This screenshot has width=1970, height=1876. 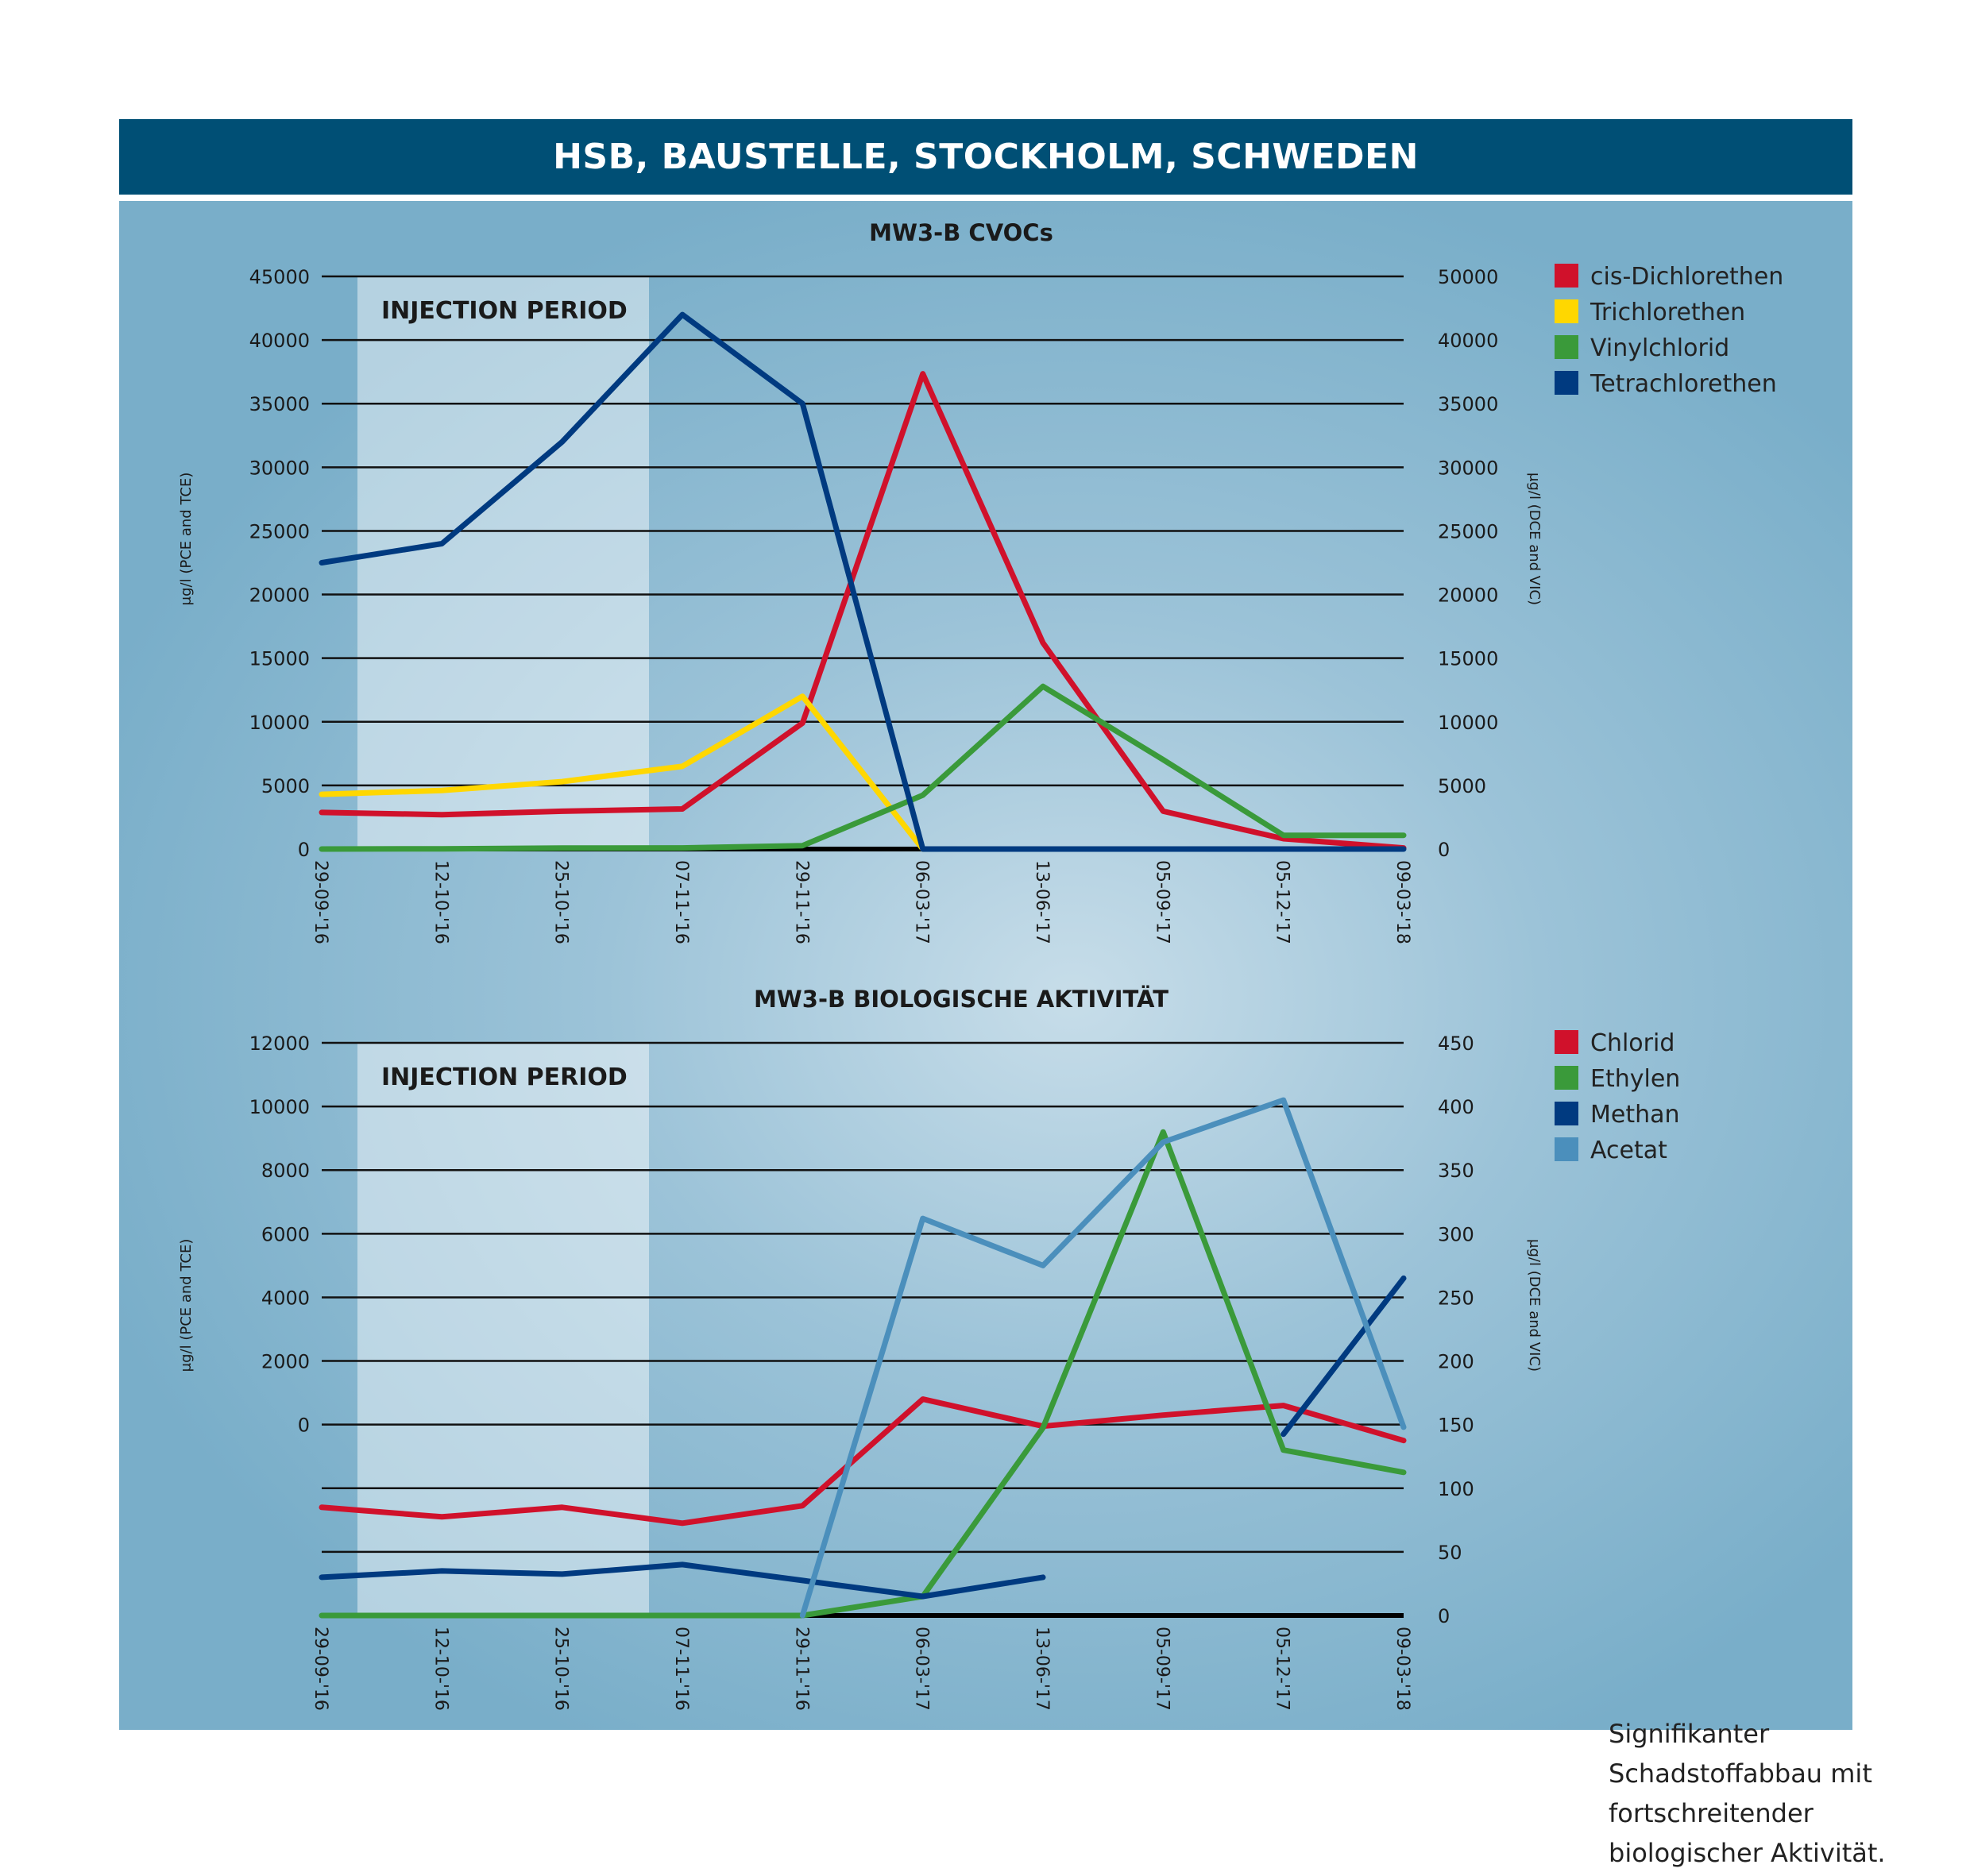 What do you see at coordinates (1747, 1853) in the screenshot?
I see `note-line: biologischer Aktivität.` at bounding box center [1747, 1853].